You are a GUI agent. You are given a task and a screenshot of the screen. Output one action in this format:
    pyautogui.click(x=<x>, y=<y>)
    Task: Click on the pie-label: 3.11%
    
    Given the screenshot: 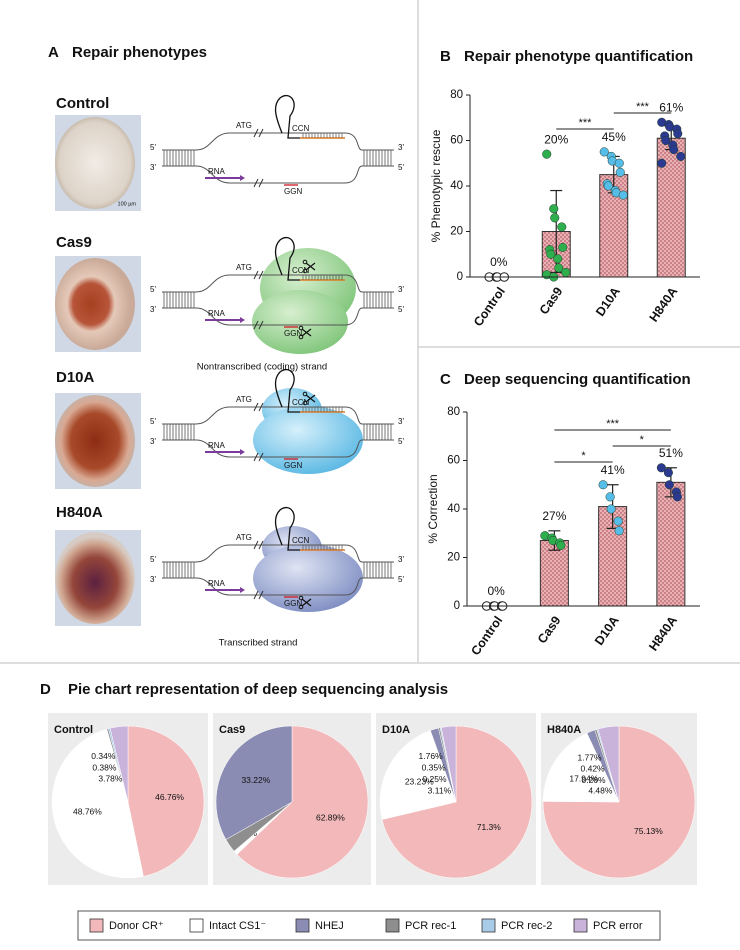 What is the action you would take?
    pyautogui.click(x=440, y=790)
    